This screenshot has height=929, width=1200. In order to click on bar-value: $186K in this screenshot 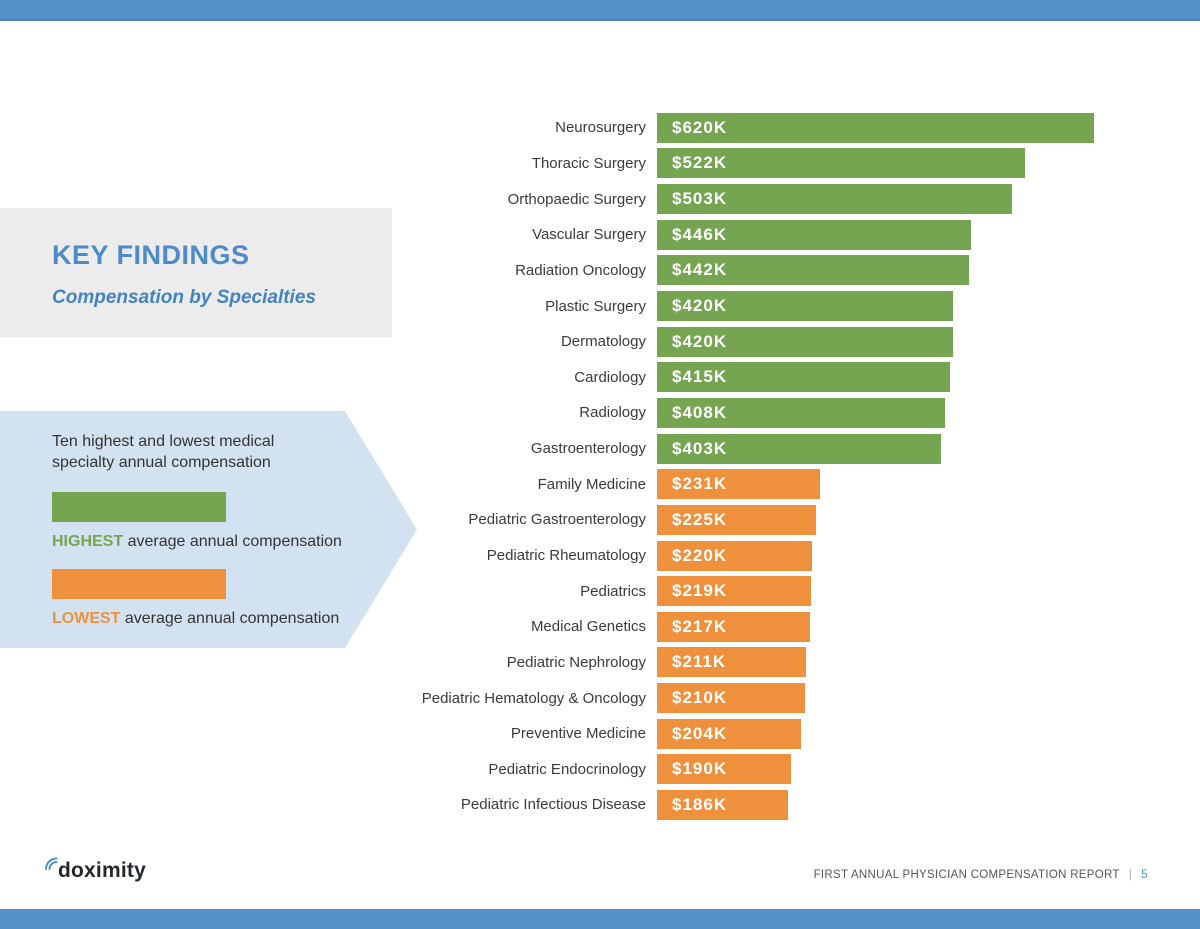, I will do `click(700, 804)`.